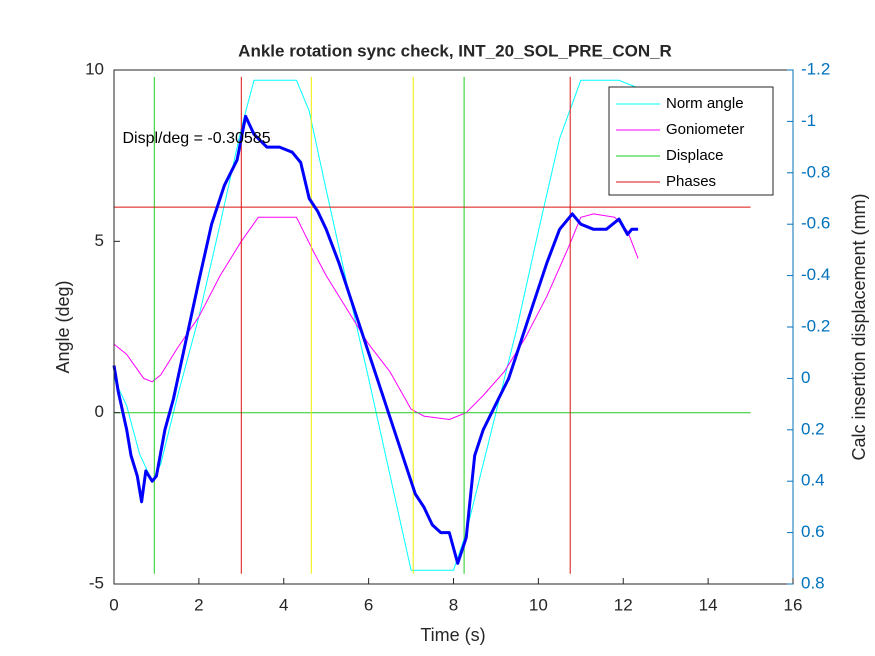 This screenshot has width=875, height=656. What do you see at coordinates (813, 428) in the screenshot?
I see `y2-tick-label: 0.2` at bounding box center [813, 428].